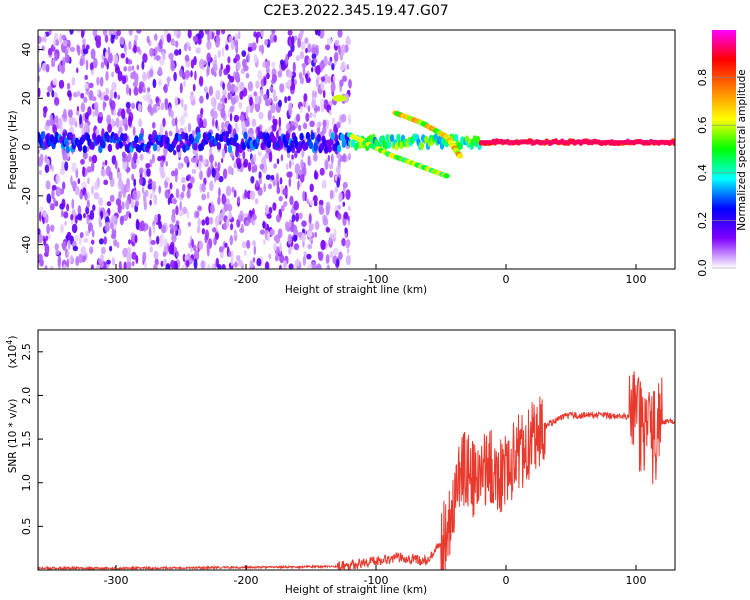 This screenshot has height=600, width=750. Describe the element at coordinates (26, 439) in the screenshot. I see `y-tick-label: 1.5` at that location.